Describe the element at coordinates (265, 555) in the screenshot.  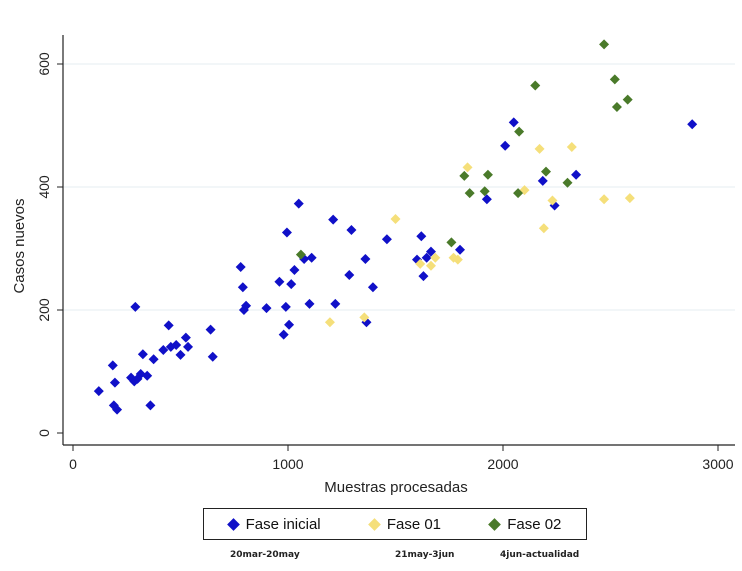
I see `phase-note-fase-inicial: 20mar-20may` at that location.